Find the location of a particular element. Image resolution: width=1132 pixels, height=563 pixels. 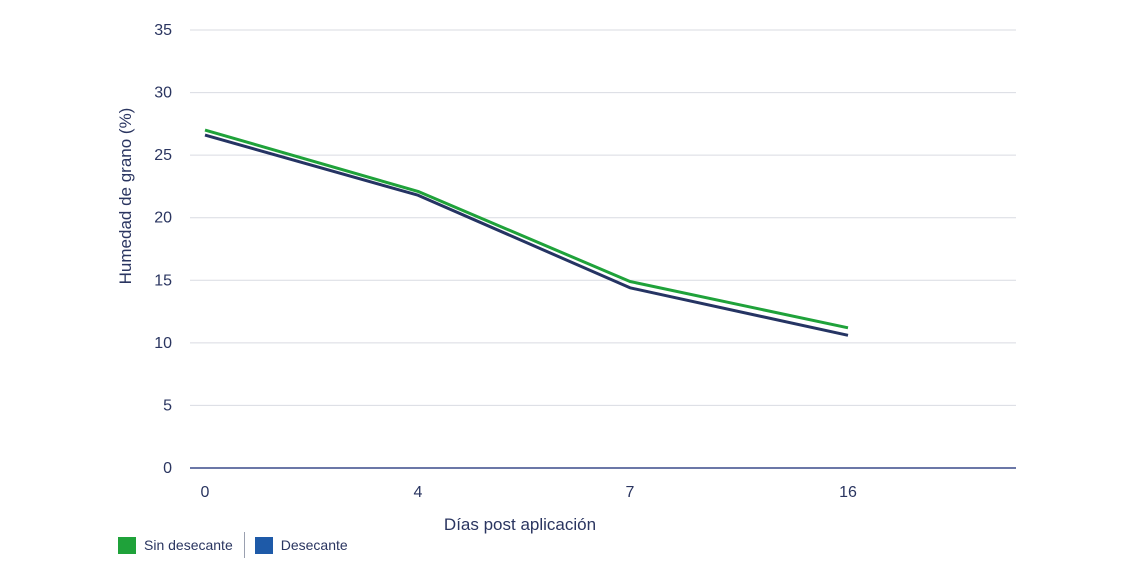

legend-item-sin-desecante: Sin desecante is located at coordinates (175, 545).